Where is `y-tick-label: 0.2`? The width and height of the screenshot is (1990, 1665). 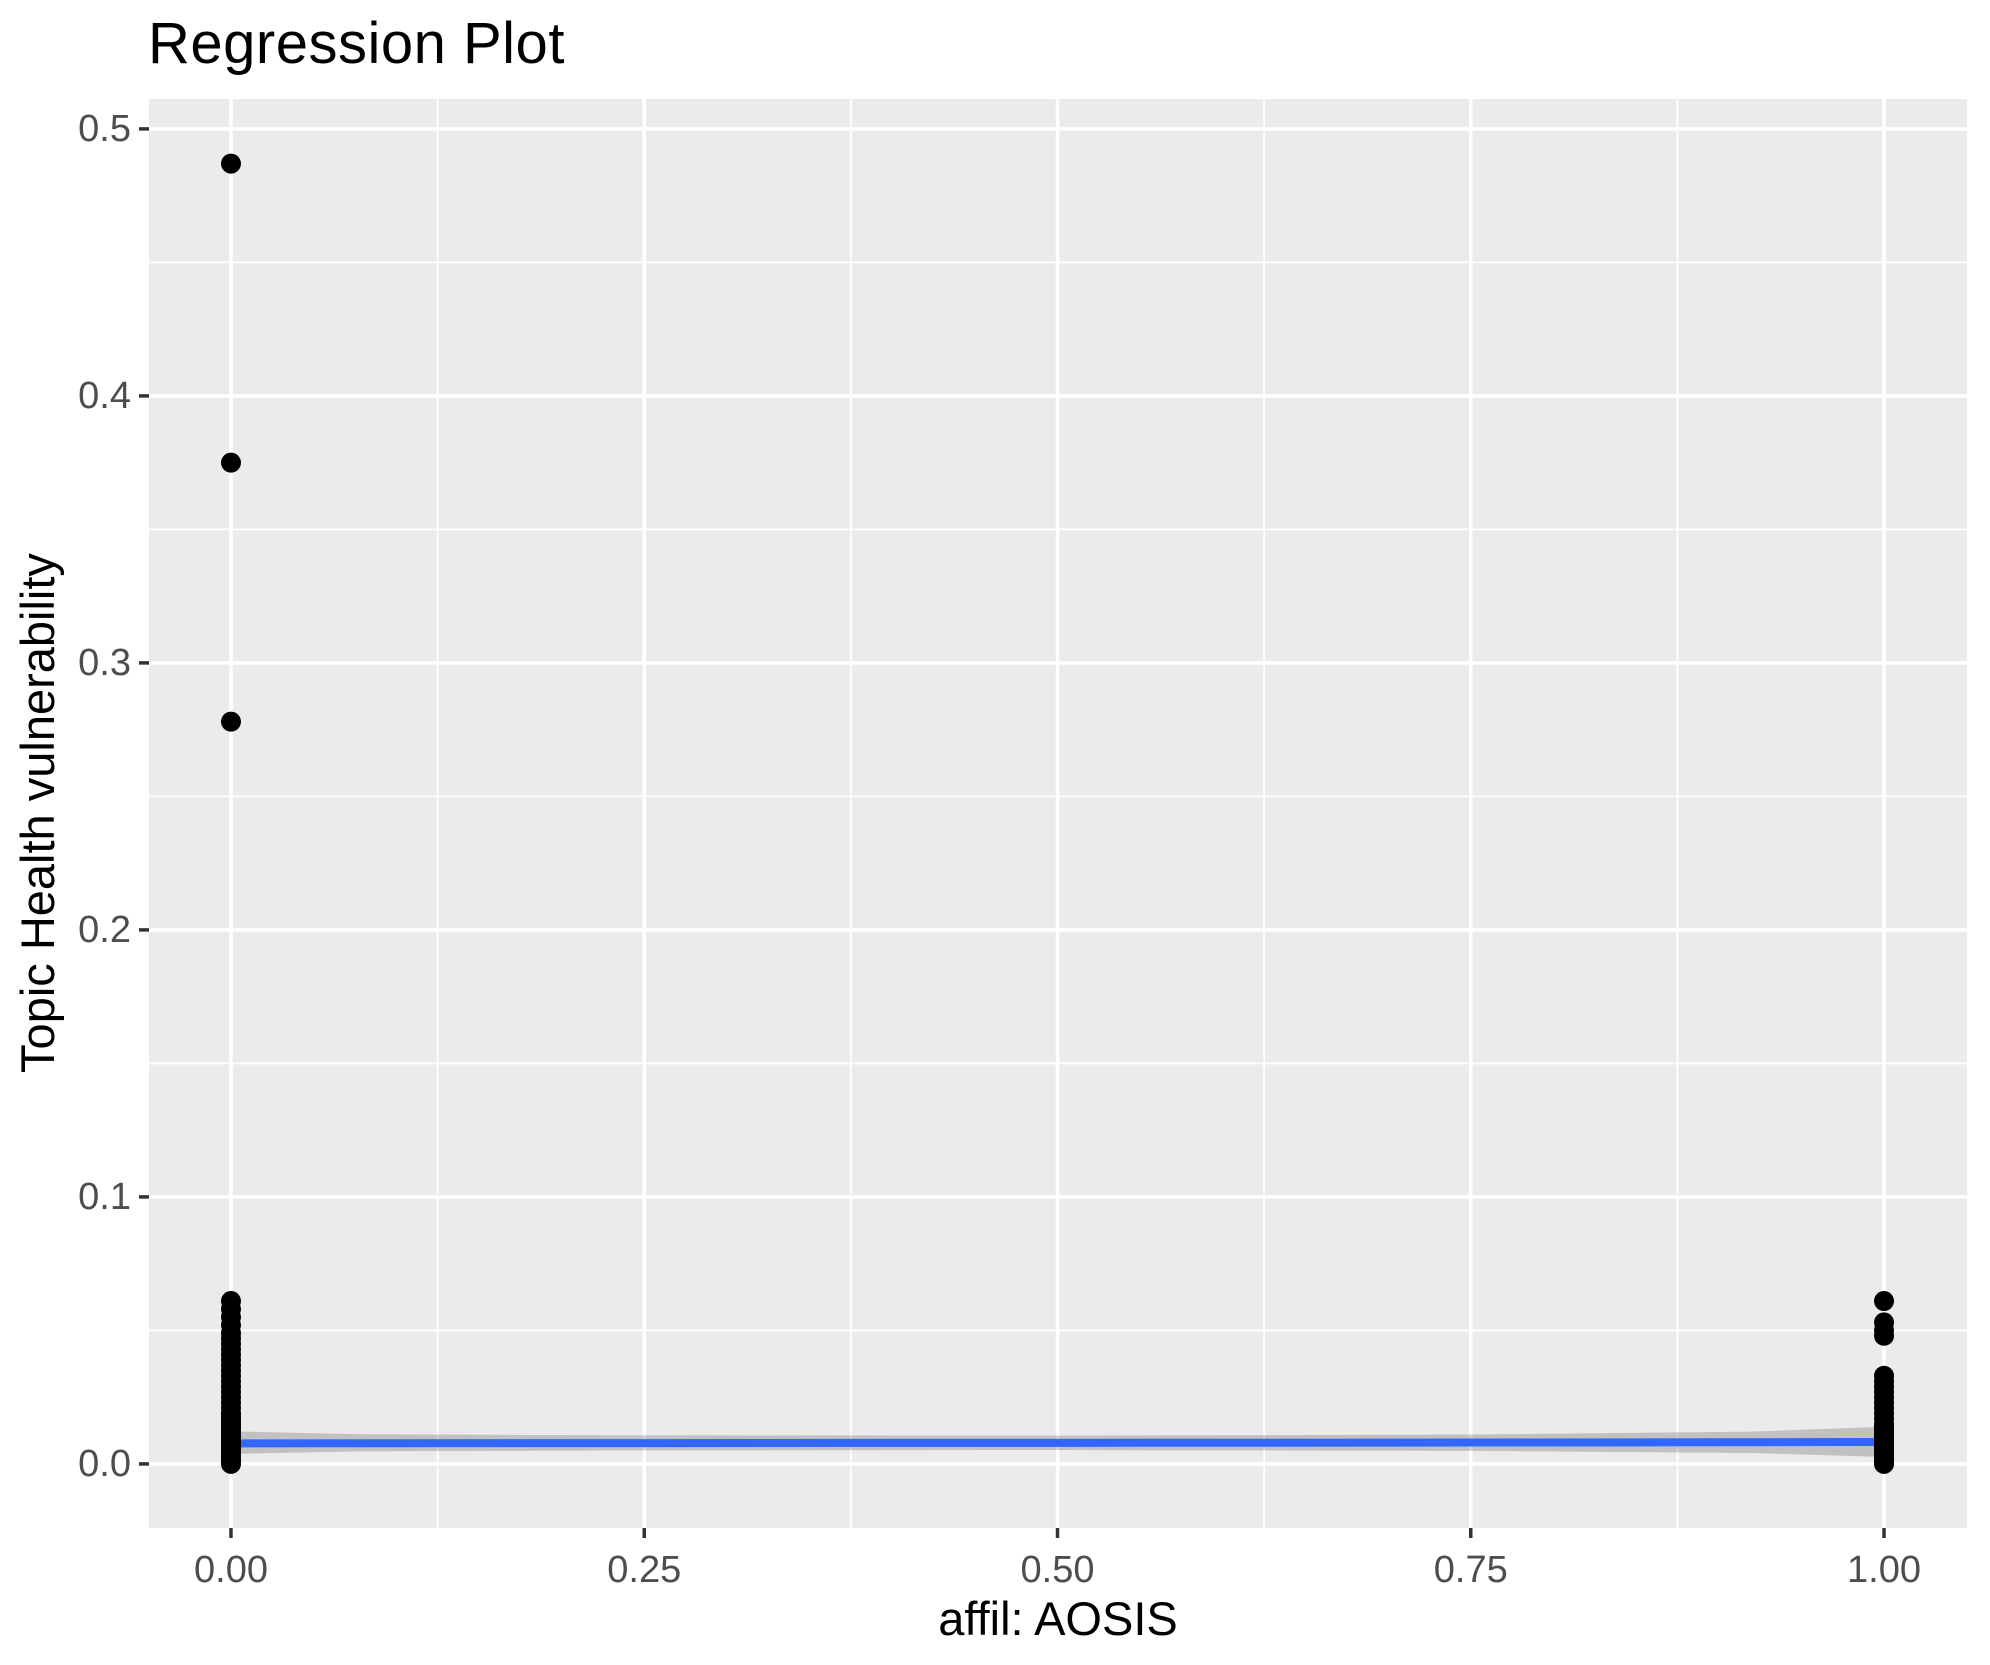 y-tick-label: 0.2 is located at coordinates (104, 929).